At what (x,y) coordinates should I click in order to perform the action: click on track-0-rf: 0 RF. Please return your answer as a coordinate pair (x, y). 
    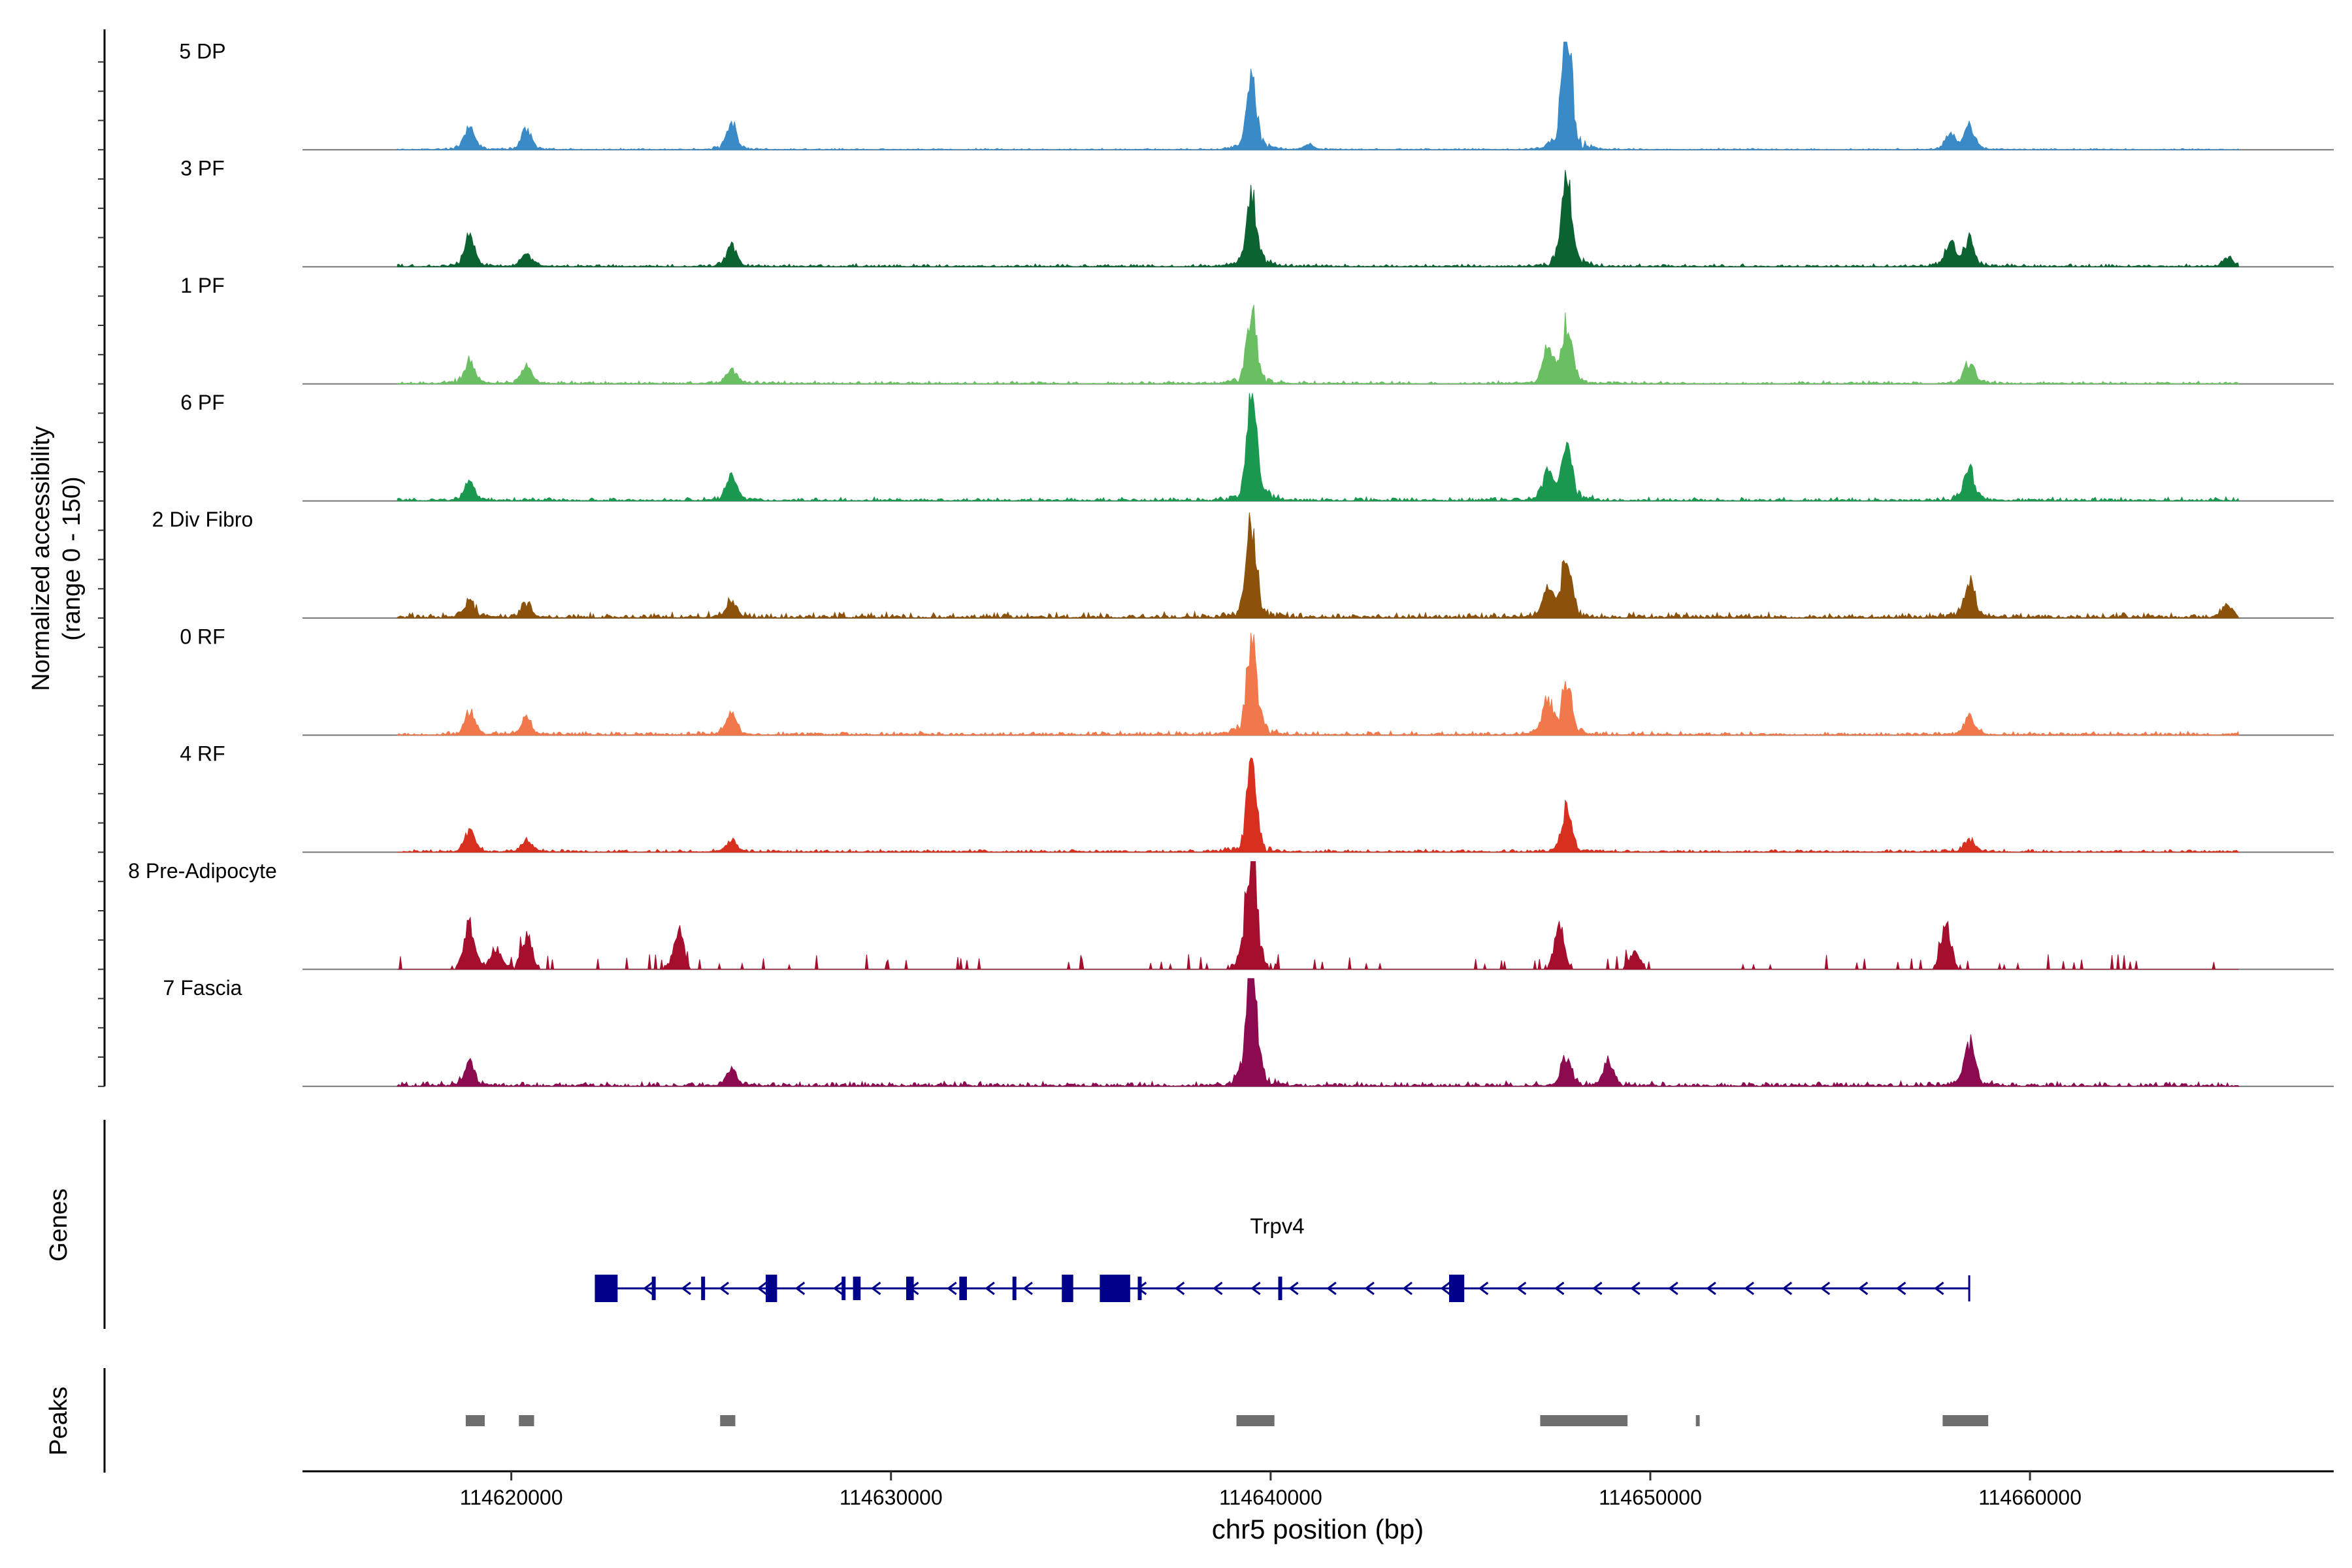
    Looking at the image, I should click on (1257, 680).